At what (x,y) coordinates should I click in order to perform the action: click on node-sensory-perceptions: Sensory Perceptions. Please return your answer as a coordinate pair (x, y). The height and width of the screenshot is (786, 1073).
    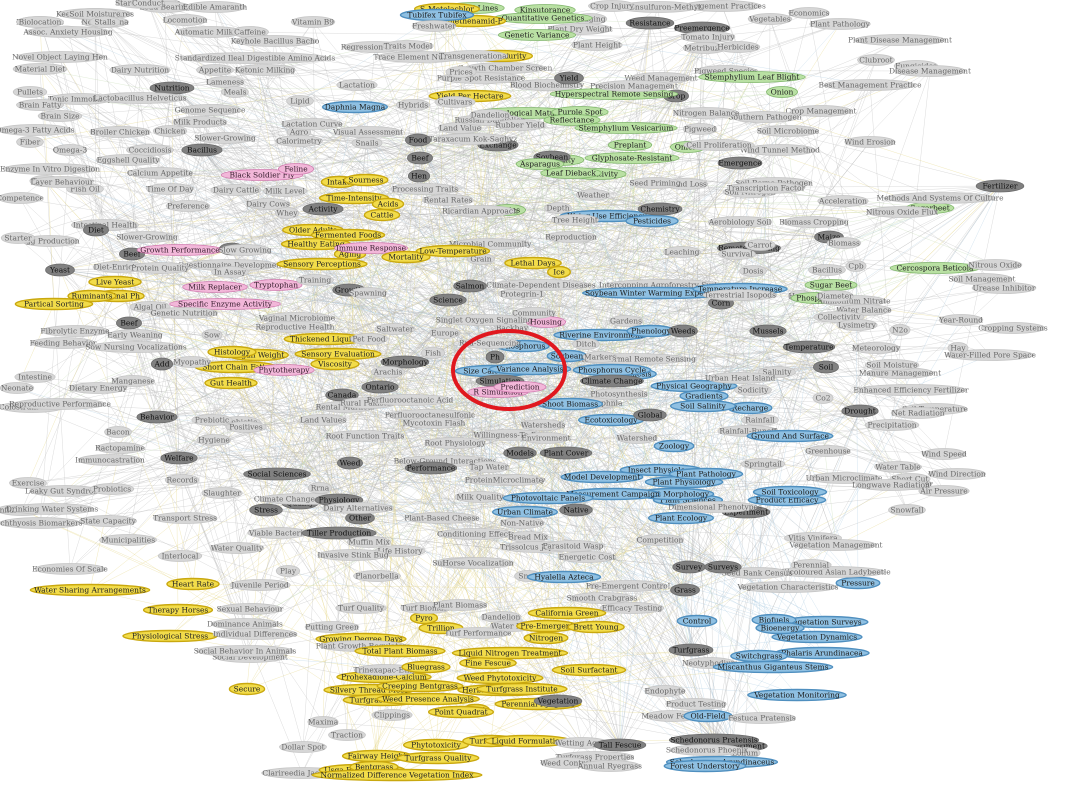
    Looking at the image, I should click on (322, 264).